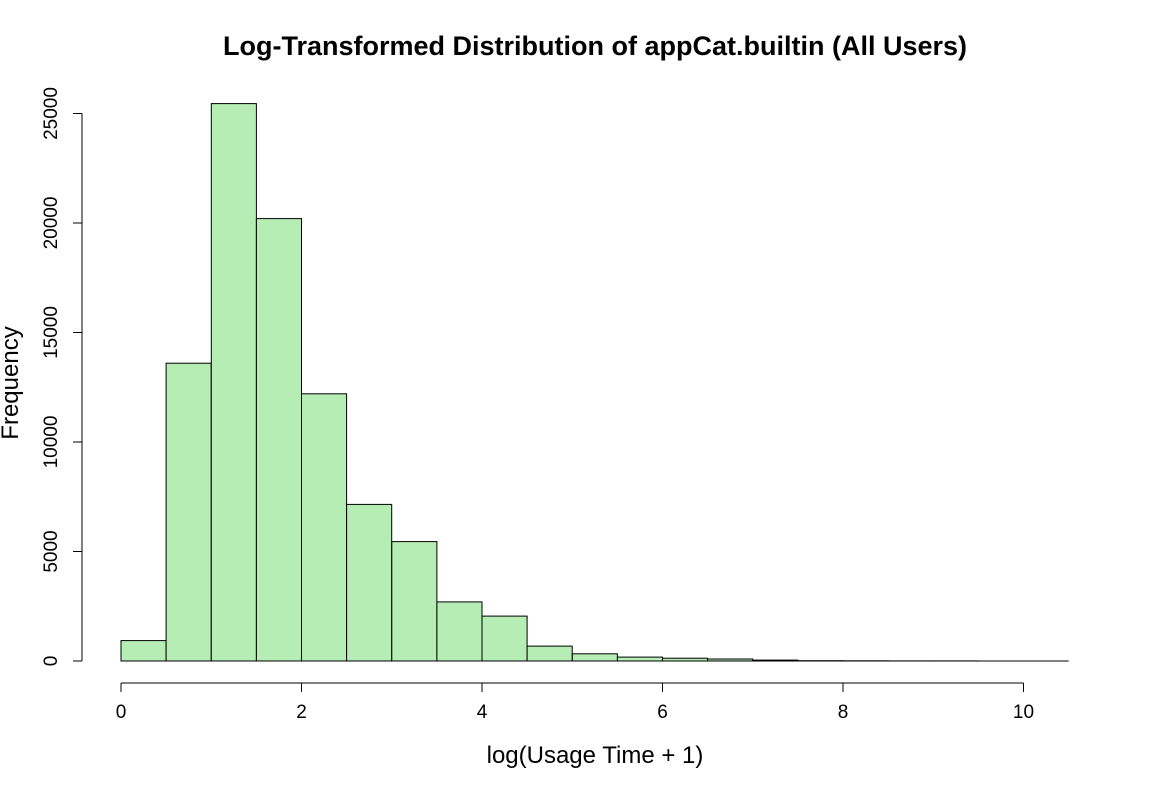  What do you see at coordinates (482, 712) in the screenshot?
I see `x-tick-label-4: 4` at bounding box center [482, 712].